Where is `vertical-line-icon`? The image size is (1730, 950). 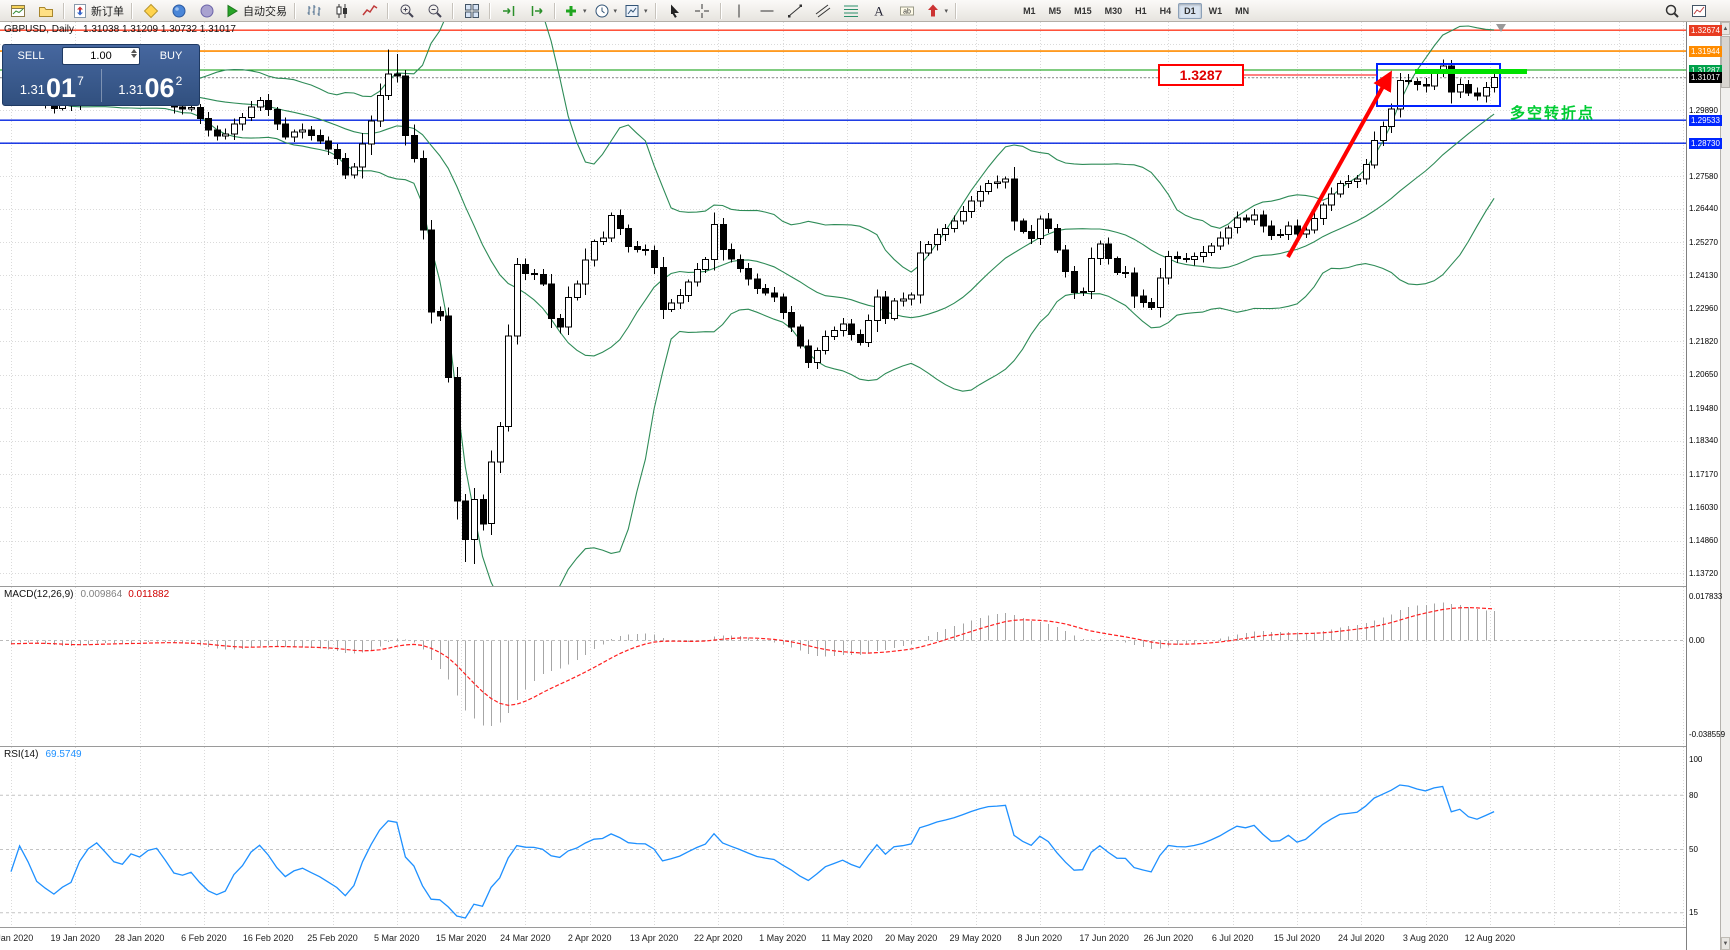 vertical-line-icon is located at coordinates (739, 10).